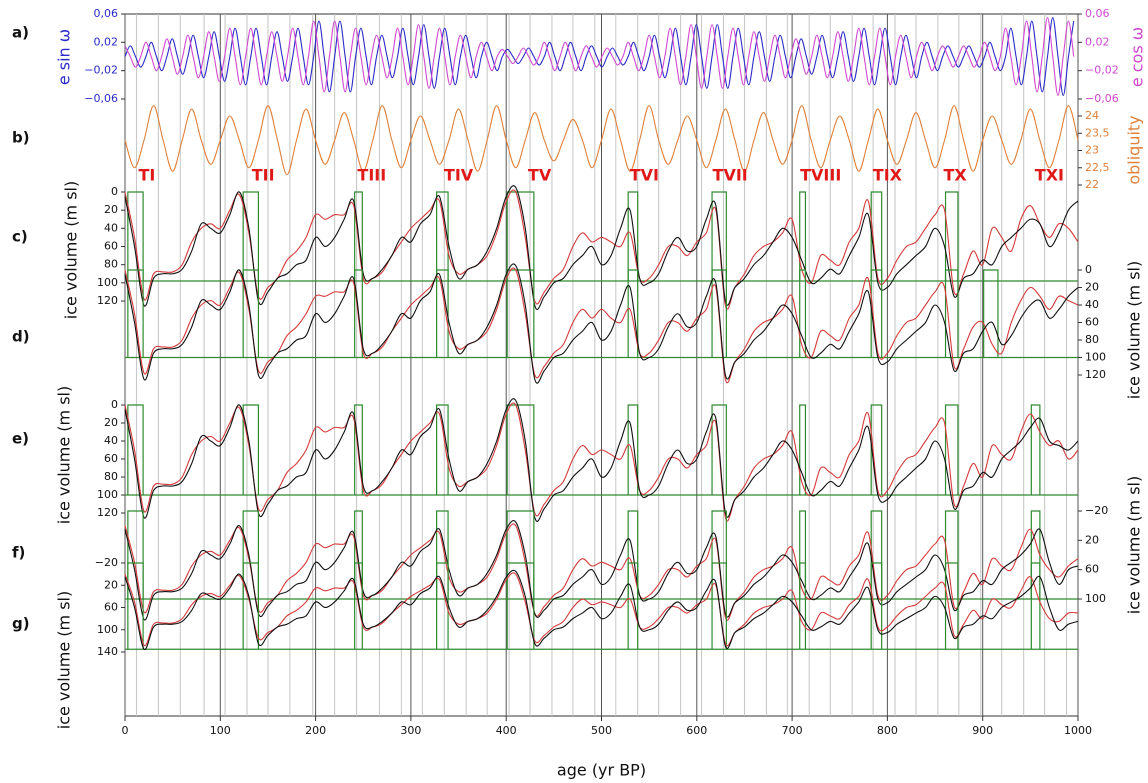 This screenshot has width=1148, height=783. Describe the element at coordinates (1078, 730) in the screenshot. I see `x-tick-label: 1000` at that location.